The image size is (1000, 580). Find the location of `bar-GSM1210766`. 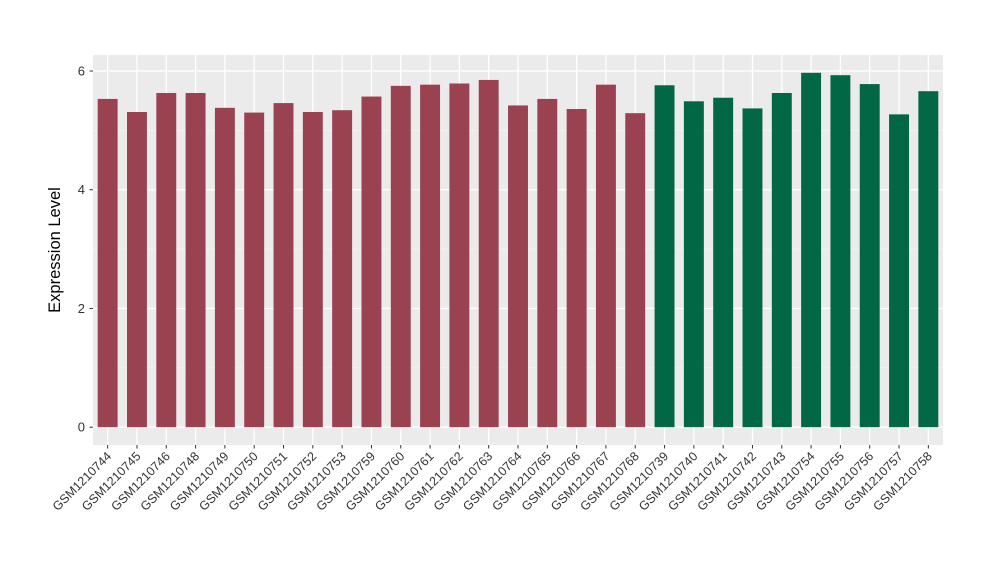

bar-GSM1210766 is located at coordinates (576, 268).